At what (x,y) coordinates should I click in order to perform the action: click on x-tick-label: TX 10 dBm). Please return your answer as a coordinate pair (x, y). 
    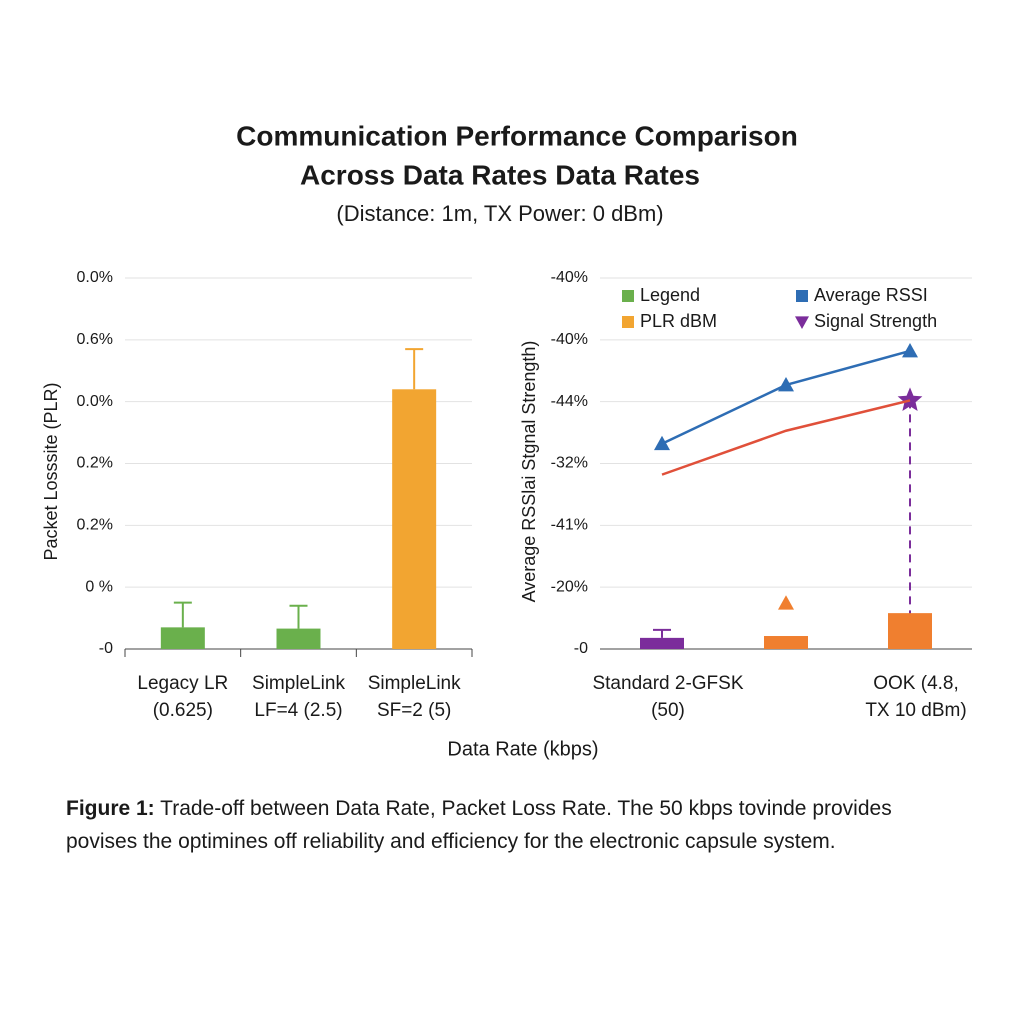
    Looking at the image, I should click on (915, 710).